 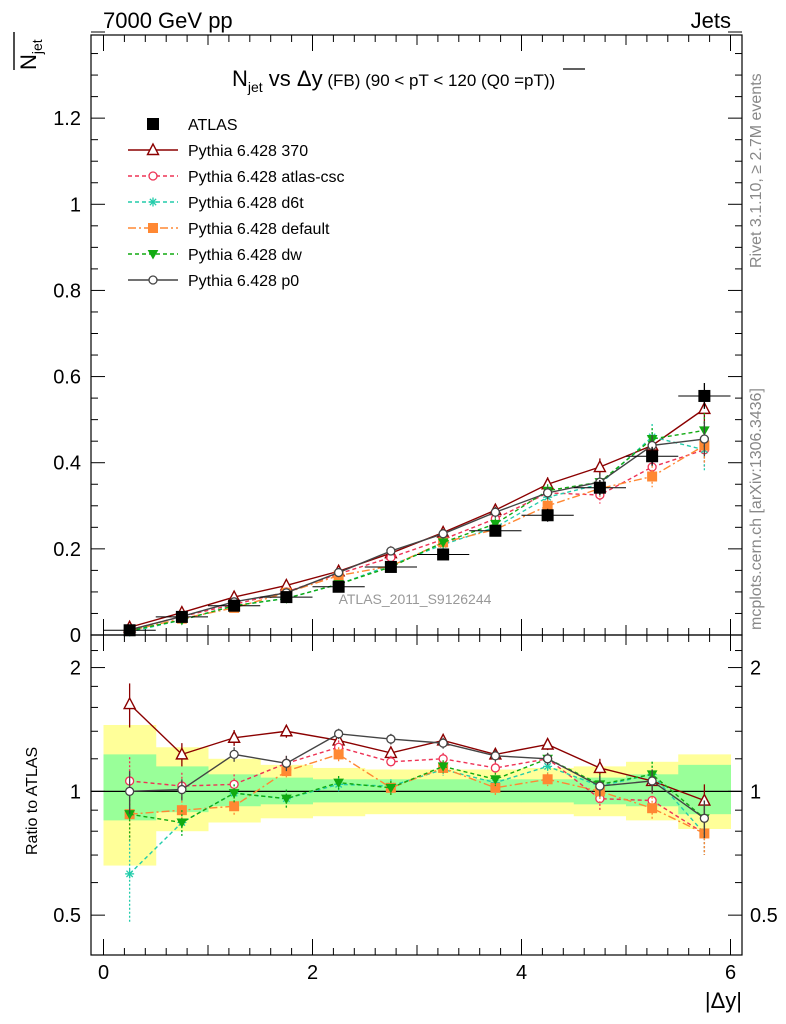 What do you see at coordinates (67, 291) in the screenshot?
I see `main-ytick-label: 0.8` at bounding box center [67, 291].